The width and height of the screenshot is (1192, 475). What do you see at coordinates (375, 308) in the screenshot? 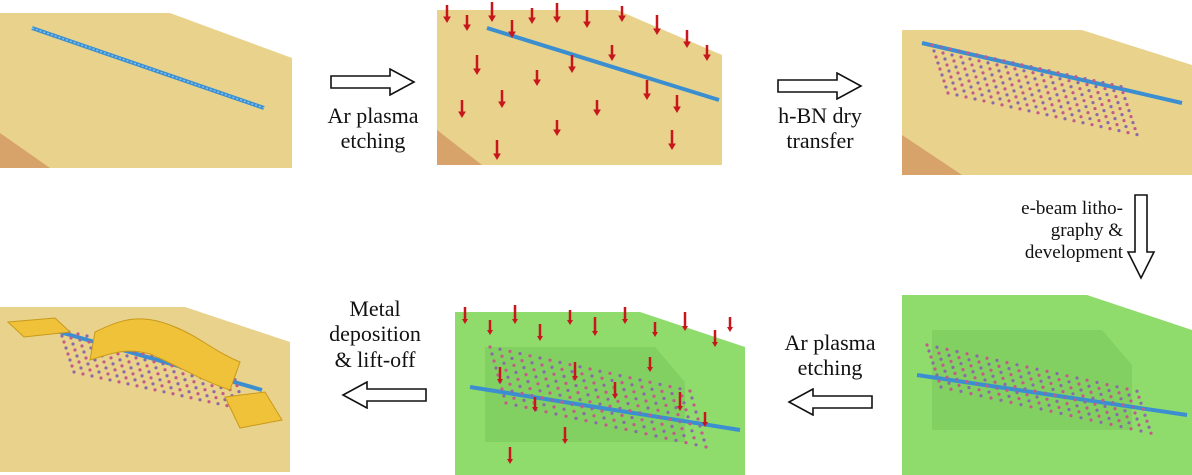
I see `label-line: Metal` at bounding box center [375, 308].